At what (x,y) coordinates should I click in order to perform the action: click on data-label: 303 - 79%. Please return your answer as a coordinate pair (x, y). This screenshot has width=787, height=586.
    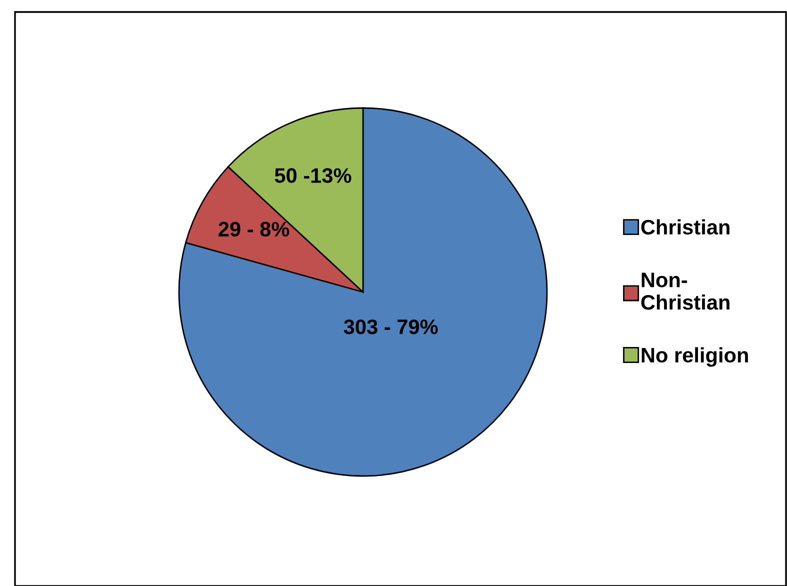
    Looking at the image, I should click on (391, 326).